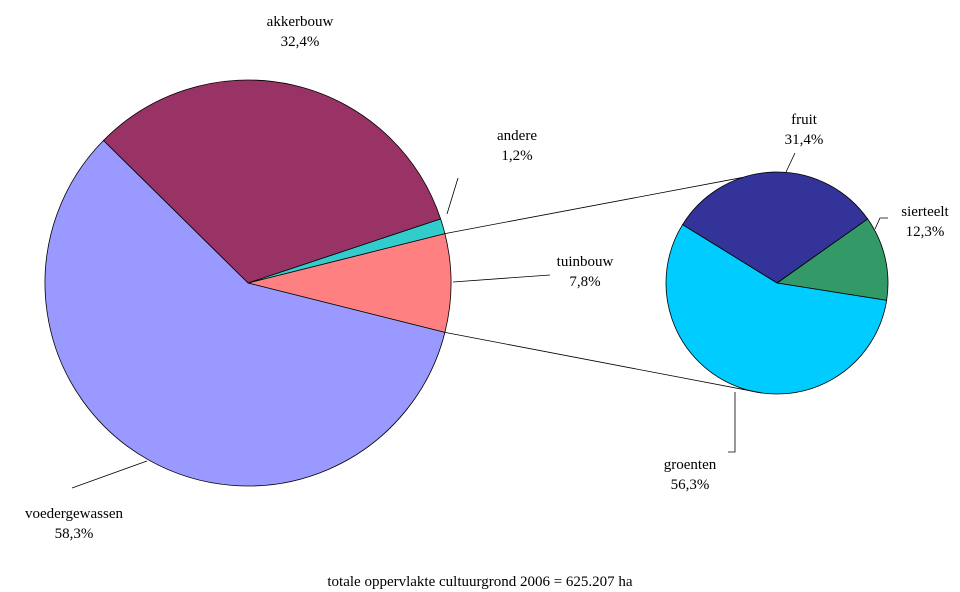 This screenshot has height=592, width=960. Describe the element at coordinates (690, 485) in the screenshot. I see `label-groenten-value: 56,3%` at that location.